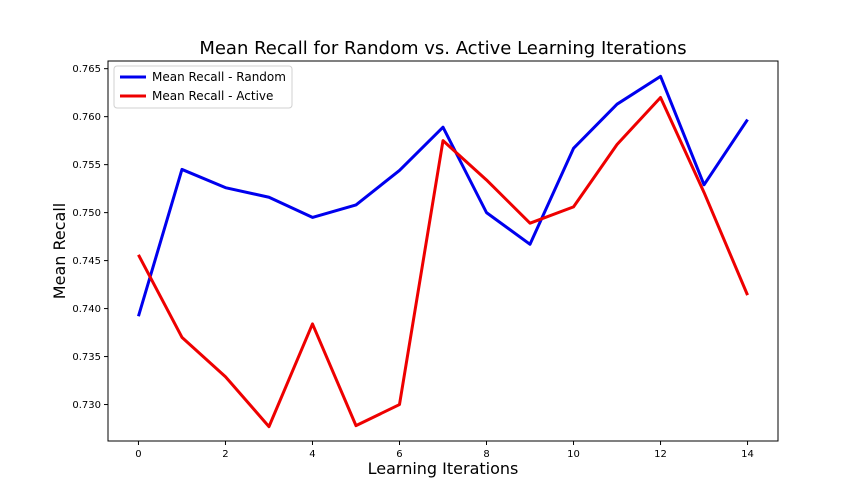 The width and height of the screenshot is (864, 504). I want to click on legend-box, so click(203, 87).